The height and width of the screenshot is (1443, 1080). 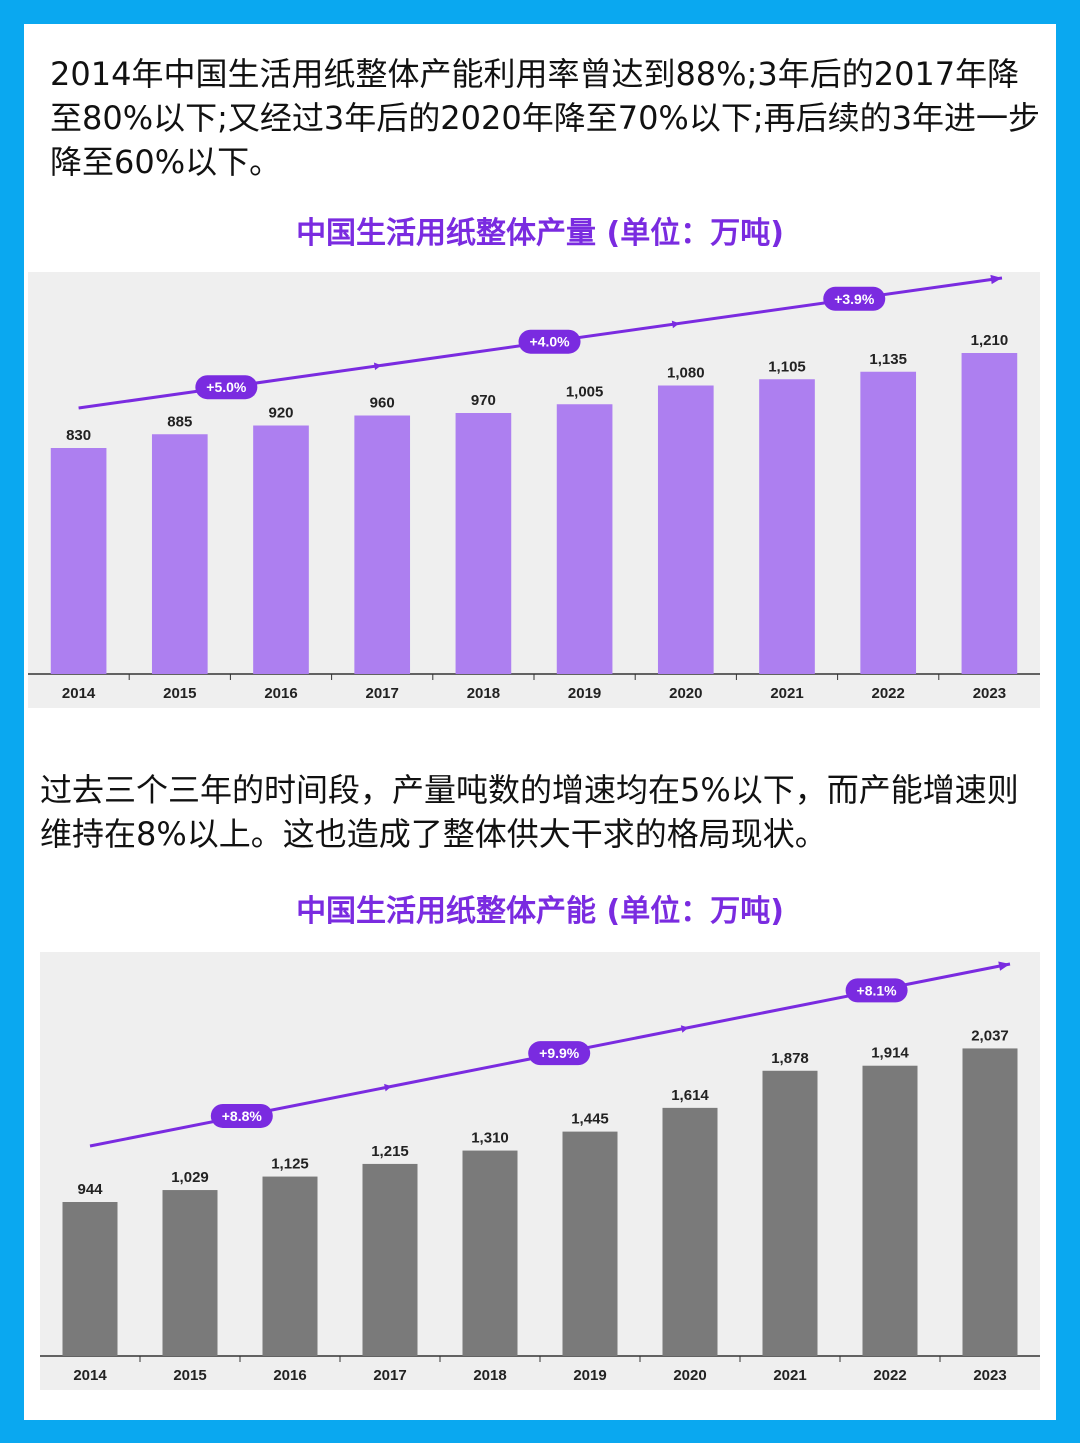 I want to click on value-label-2019: 1,445, so click(x=590, y=1119).